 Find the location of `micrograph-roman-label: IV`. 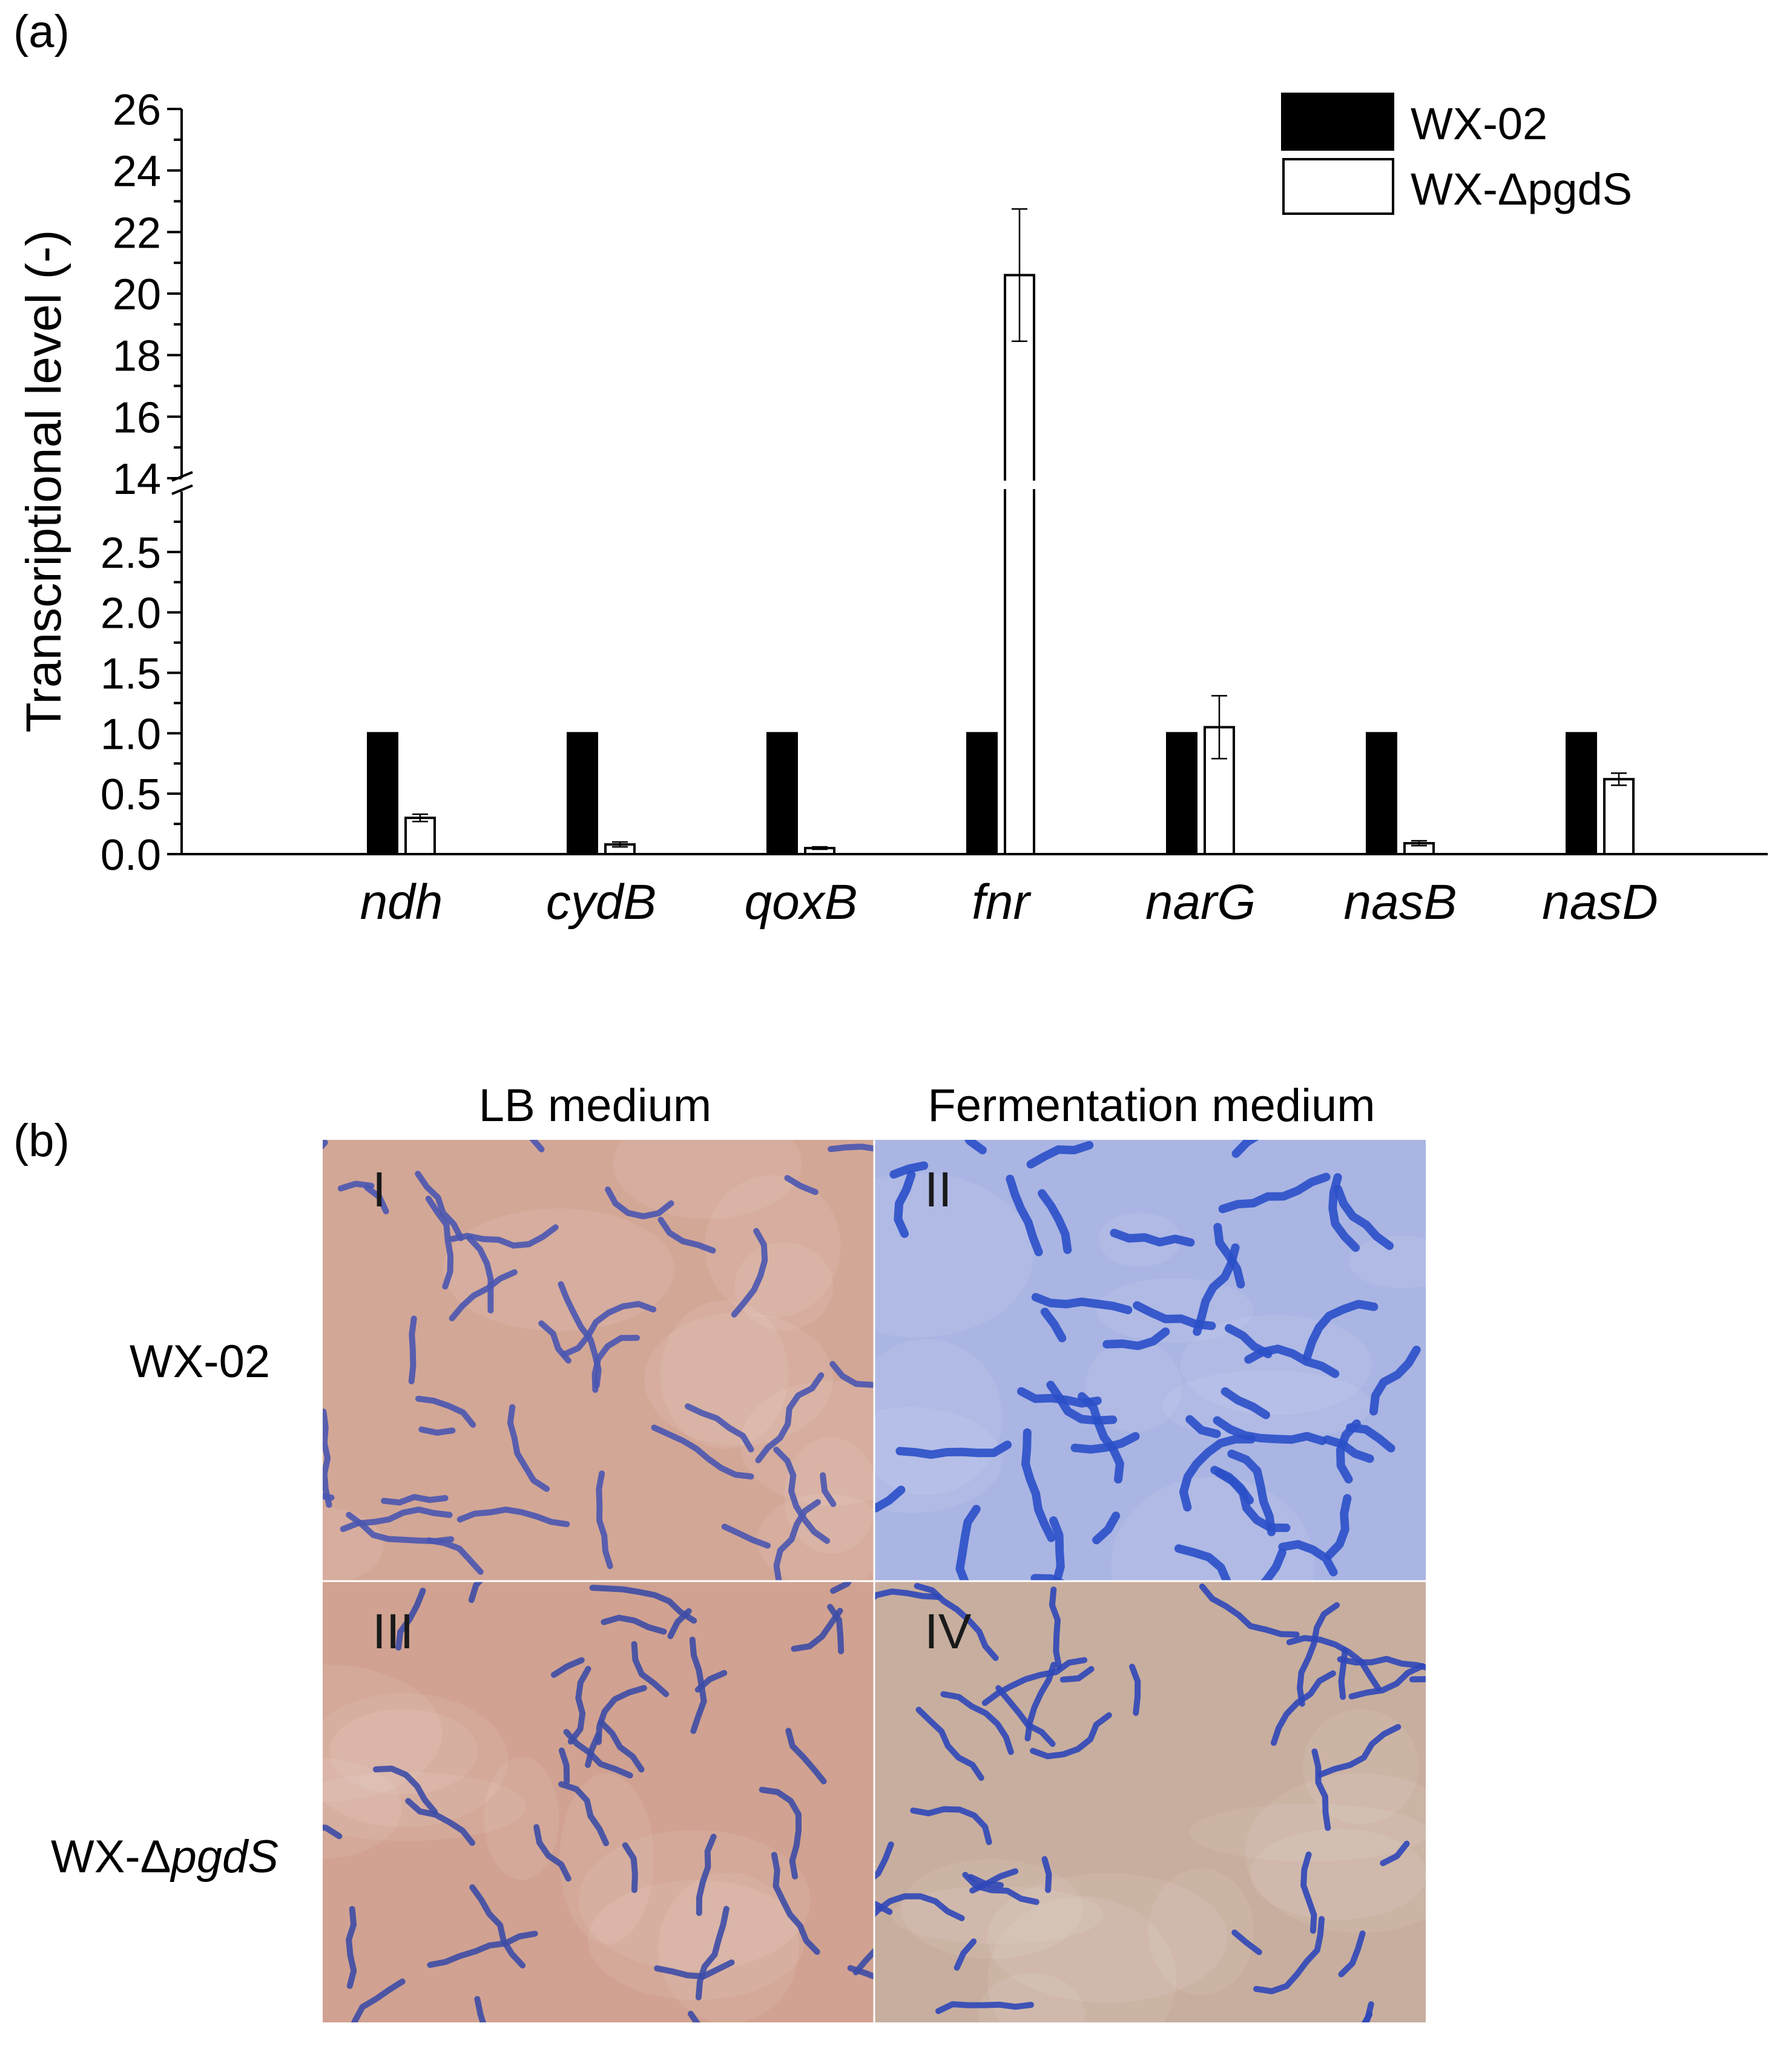

micrograph-roman-label: IV is located at coordinates (948, 1632).